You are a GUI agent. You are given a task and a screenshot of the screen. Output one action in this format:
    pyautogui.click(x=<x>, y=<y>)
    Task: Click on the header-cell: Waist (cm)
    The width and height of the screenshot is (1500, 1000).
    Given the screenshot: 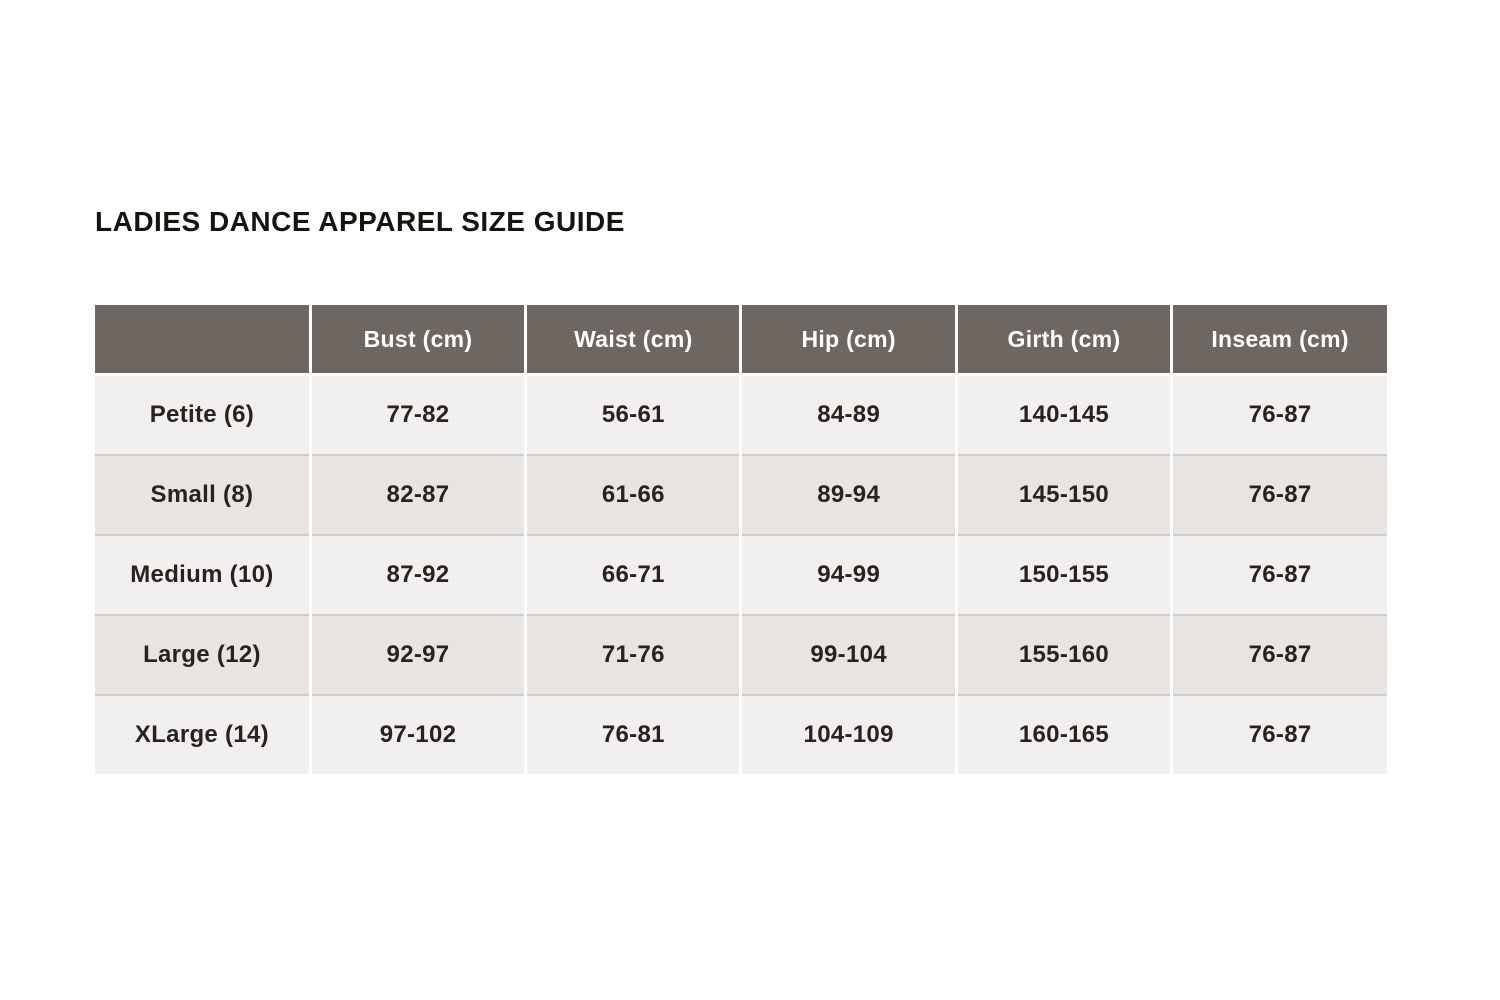 What is the action you would take?
    pyautogui.click(x=632, y=340)
    